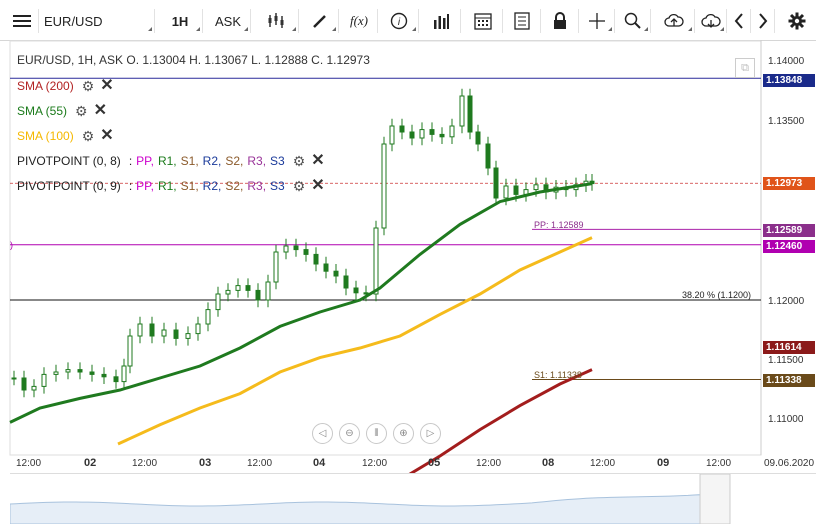 This screenshot has height=524, width=816. Describe the element at coordinates (205, 463) in the screenshot. I see `x-tick-label: 03` at that location.